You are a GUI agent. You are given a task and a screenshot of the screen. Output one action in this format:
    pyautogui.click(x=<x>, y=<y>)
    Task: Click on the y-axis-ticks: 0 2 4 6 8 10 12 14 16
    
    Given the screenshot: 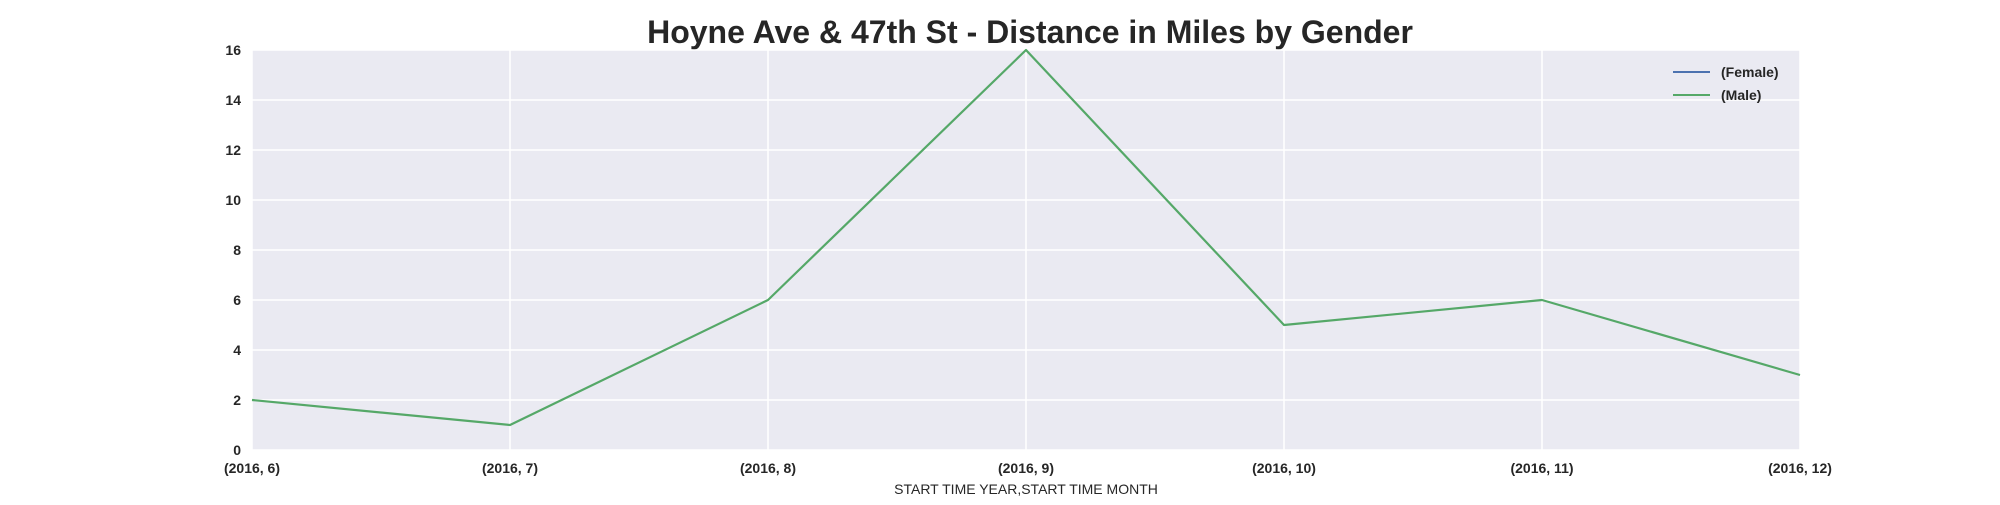 What is the action you would take?
    pyautogui.click(x=233, y=250)
    